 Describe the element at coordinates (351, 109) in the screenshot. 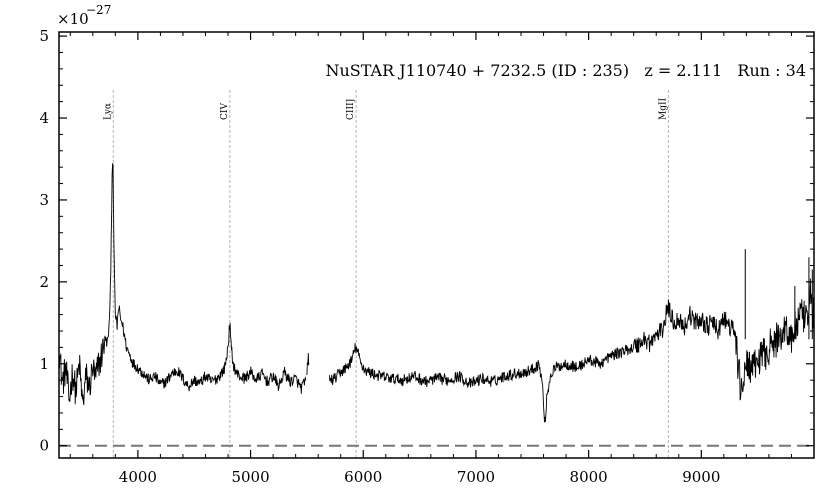

I see `emission-line-label: CIII]` at that location.